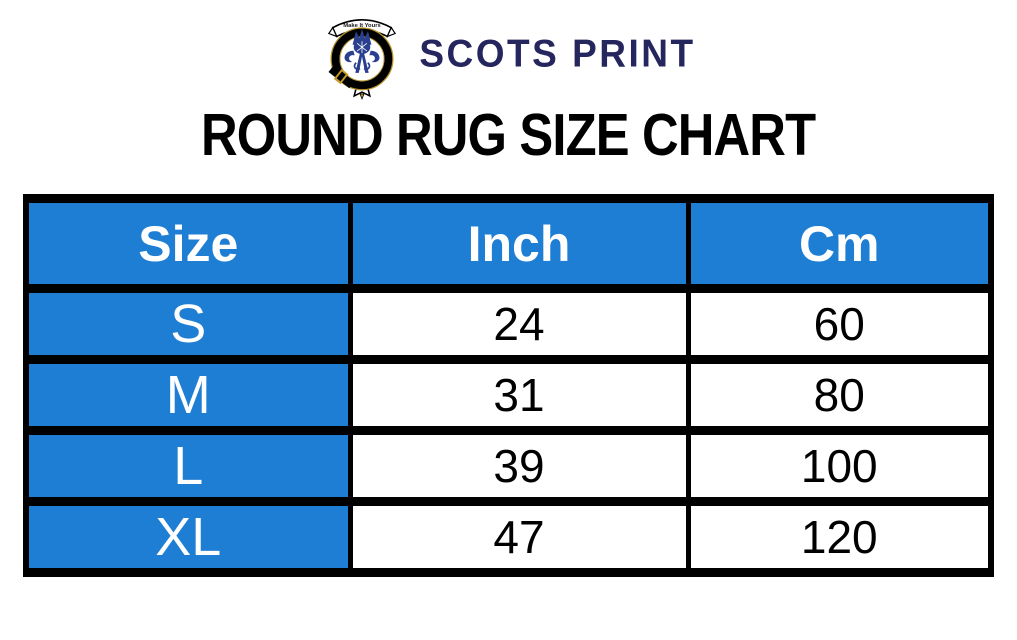 The width and height of the screenshot is (1017, 640). What do you see at coordinates (363, 26) in the screenshot?
I see `banner-text: Make It Yours` at bounding box center [363, 26].